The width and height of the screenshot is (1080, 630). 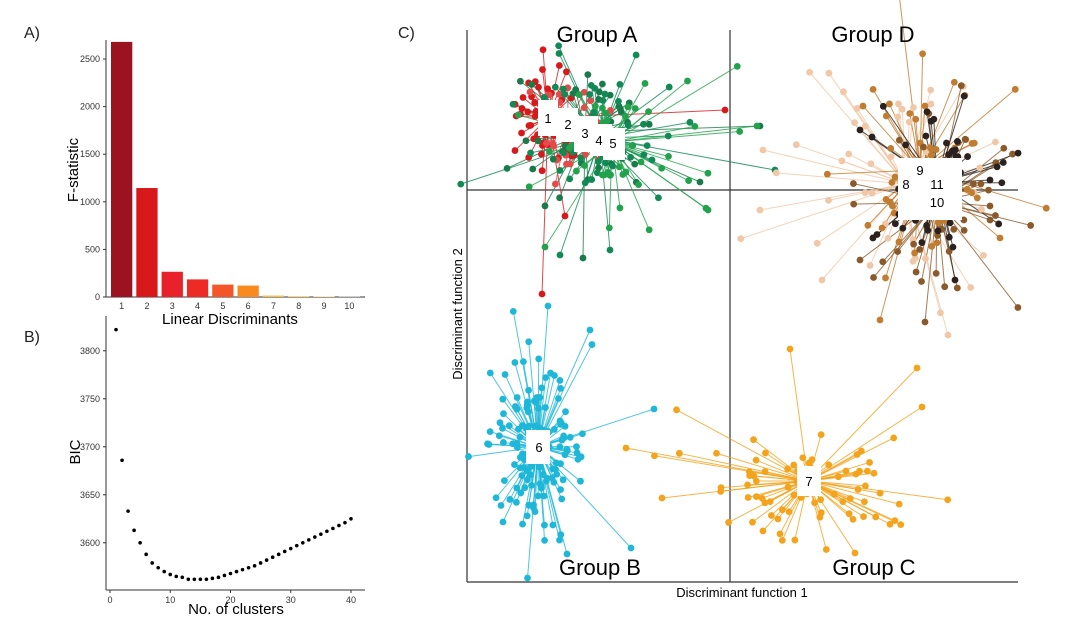 I want to click on panel-b-label: B), so click(x=32, y=337).